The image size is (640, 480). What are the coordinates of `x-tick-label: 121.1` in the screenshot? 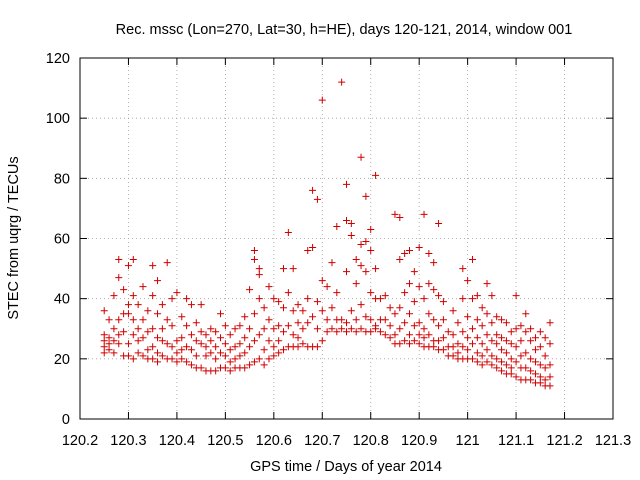 It's located at (516, 441).